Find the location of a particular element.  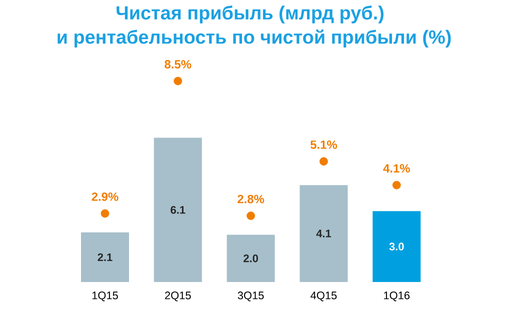

chart-title: Чистая прибыль (млрд руб.) is located at coordinates (250, 15).